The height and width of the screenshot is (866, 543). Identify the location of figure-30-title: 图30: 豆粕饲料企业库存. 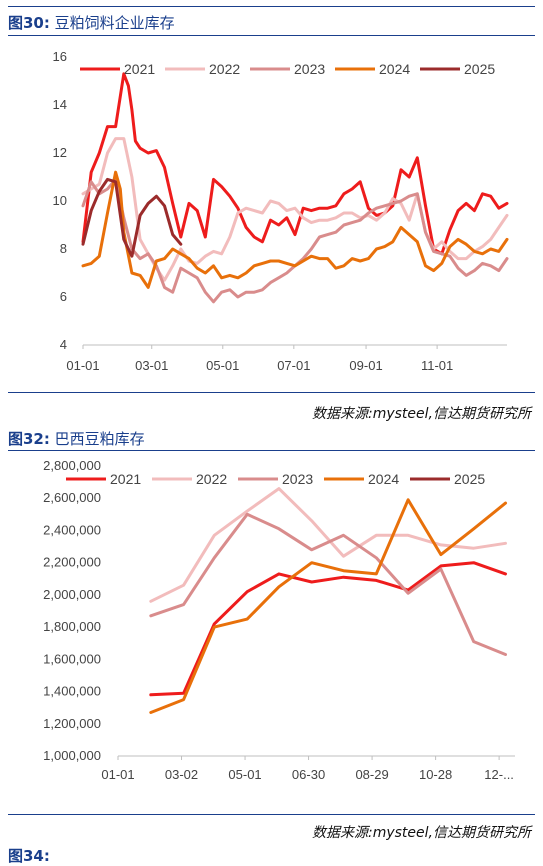
(91, 22).